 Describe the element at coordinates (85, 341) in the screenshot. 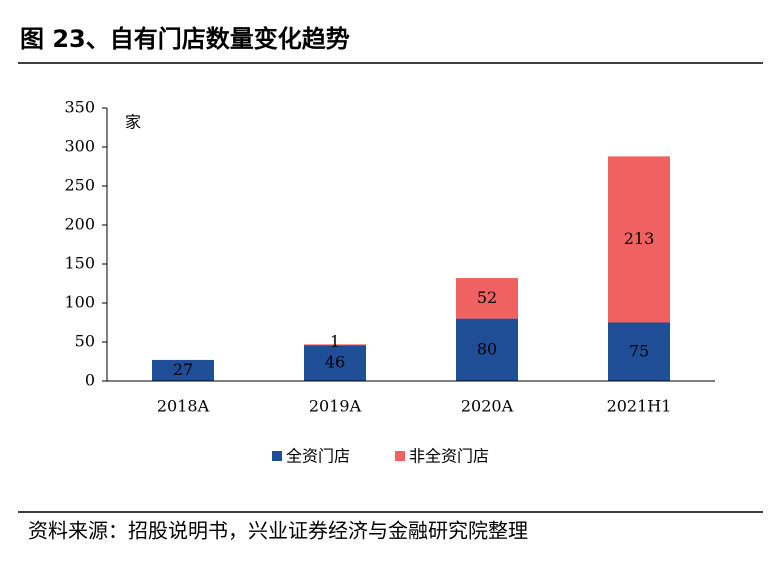

I see `y-tick-label: 50` at that location.